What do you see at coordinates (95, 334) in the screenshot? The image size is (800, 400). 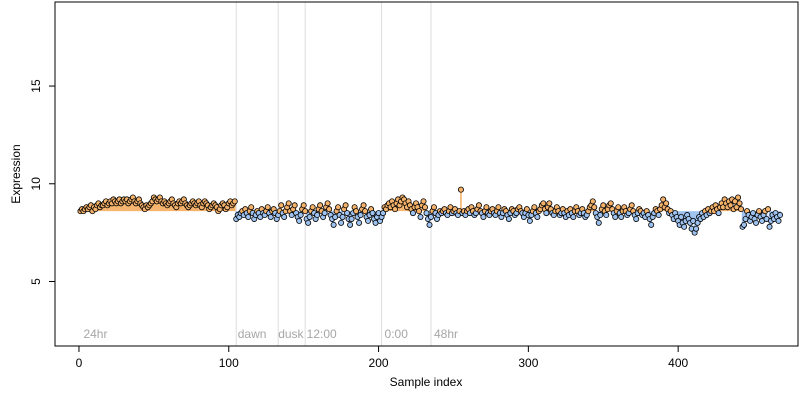 I see `phase-label: 24hr` at bounding box center [95, 334].